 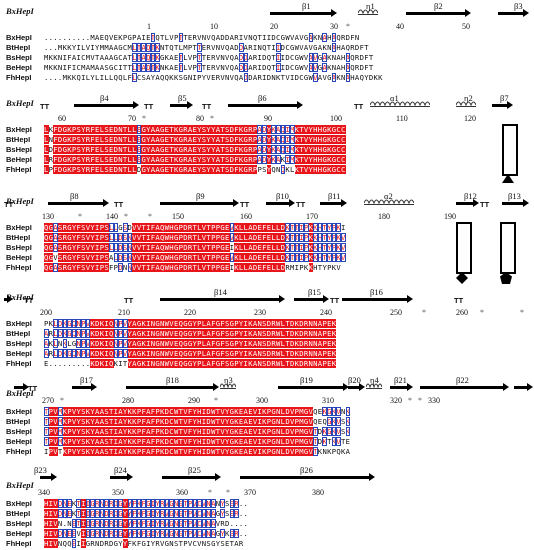 What do you see at coordinates (19, 323) in the screenshot?
I see `sequence-name: BxHepI` at bounding box center [19, 323].